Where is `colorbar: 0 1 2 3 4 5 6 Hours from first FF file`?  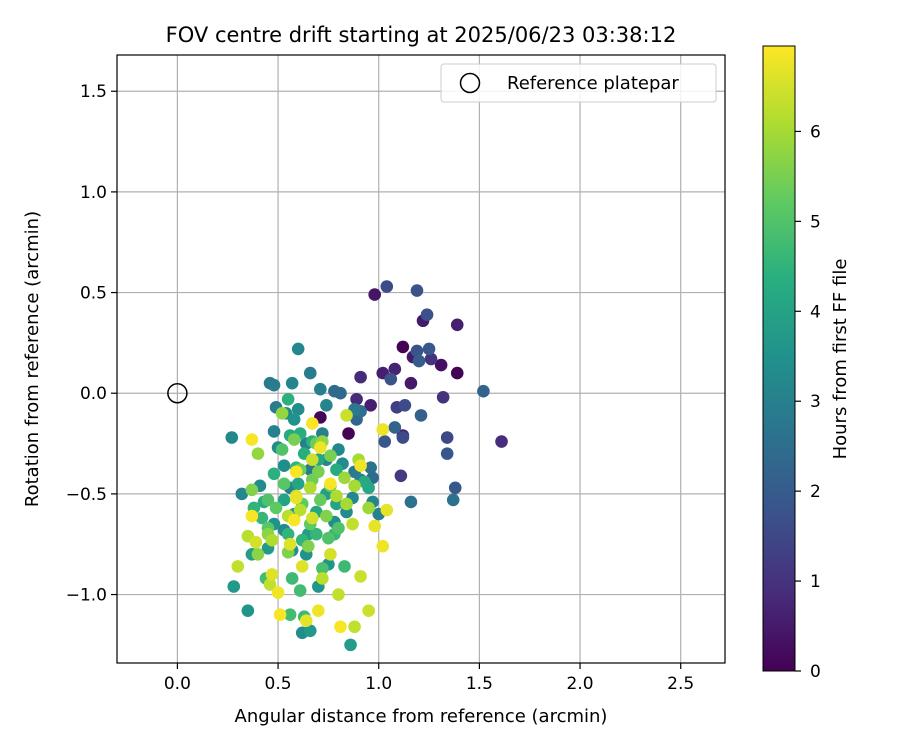 colorbar: 0 1 2 3 4 5 6 Hours from first FF file is located at coordinates (806, 363).